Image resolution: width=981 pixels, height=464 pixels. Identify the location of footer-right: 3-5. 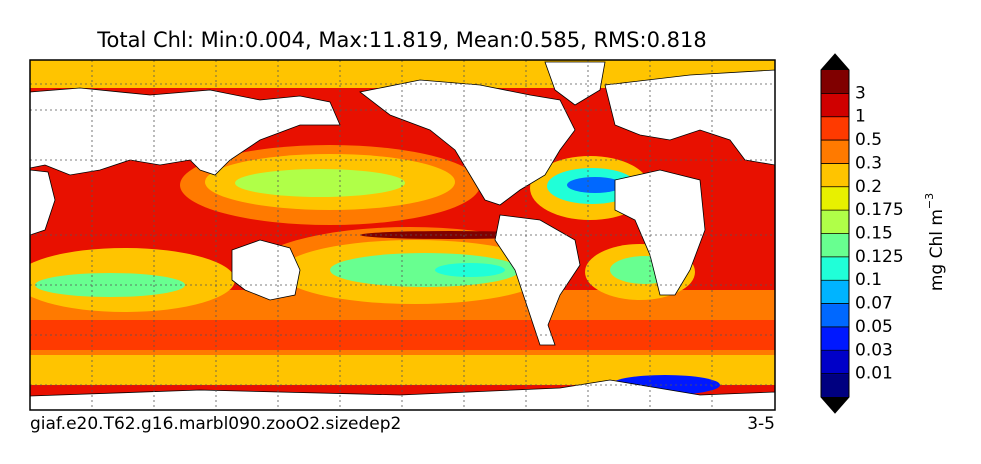
(761, 424).